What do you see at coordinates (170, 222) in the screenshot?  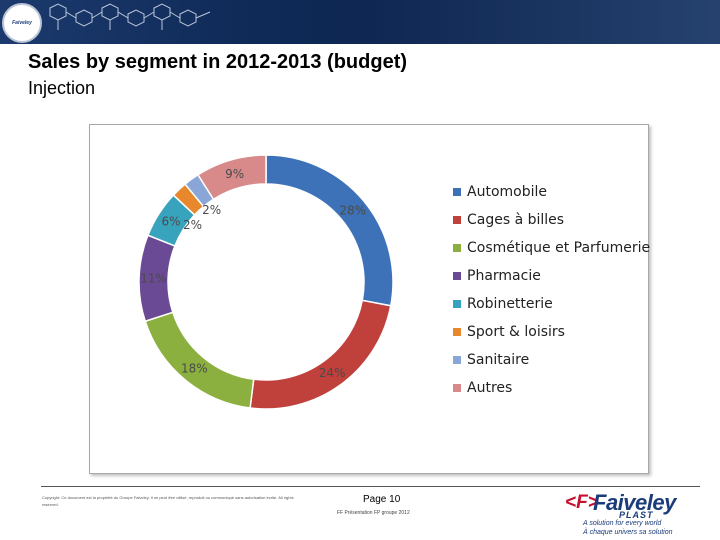 I see `data-label-robinetterie: 6%` at bounding box center [170, 222].